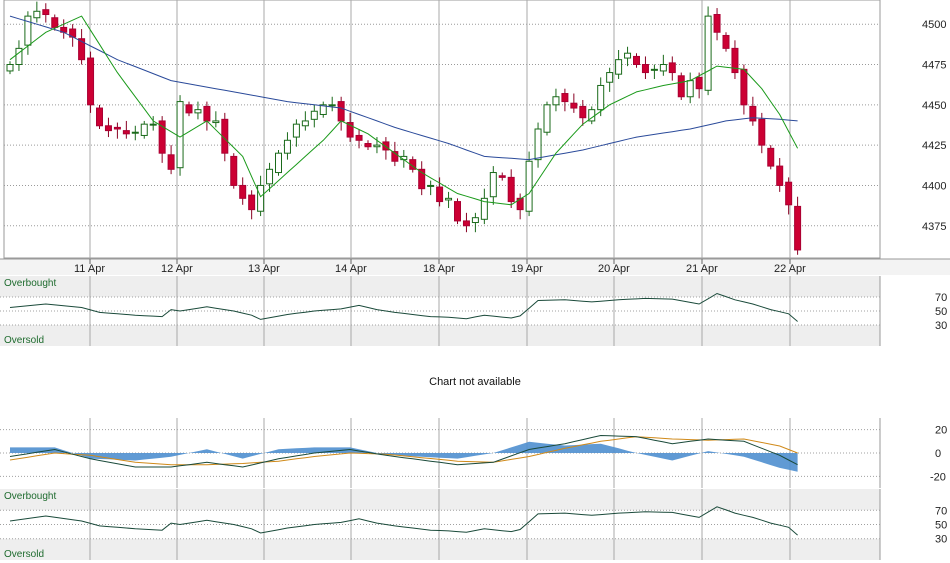  I want to click on rsi-lower-neutral-band, so click(440, 524).